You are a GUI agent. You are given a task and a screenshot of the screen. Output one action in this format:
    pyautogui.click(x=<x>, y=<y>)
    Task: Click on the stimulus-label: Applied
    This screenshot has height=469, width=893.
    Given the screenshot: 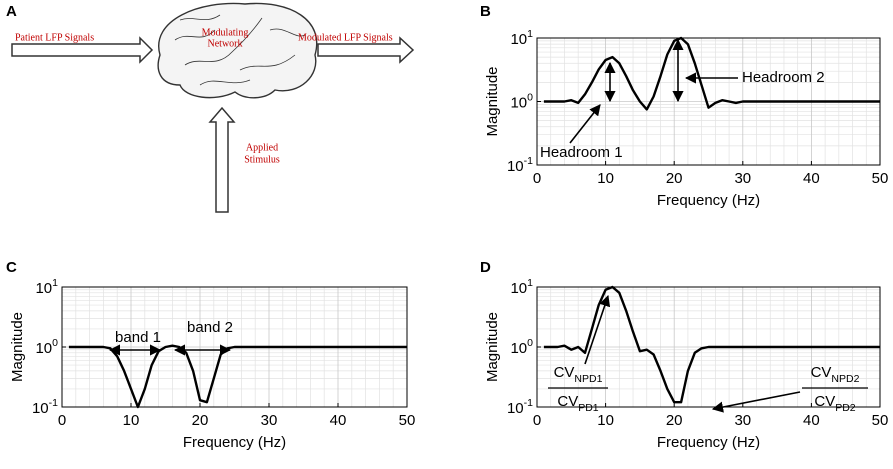 What is the action you would take?
    pyautogui.click(x=262, y=147)
    